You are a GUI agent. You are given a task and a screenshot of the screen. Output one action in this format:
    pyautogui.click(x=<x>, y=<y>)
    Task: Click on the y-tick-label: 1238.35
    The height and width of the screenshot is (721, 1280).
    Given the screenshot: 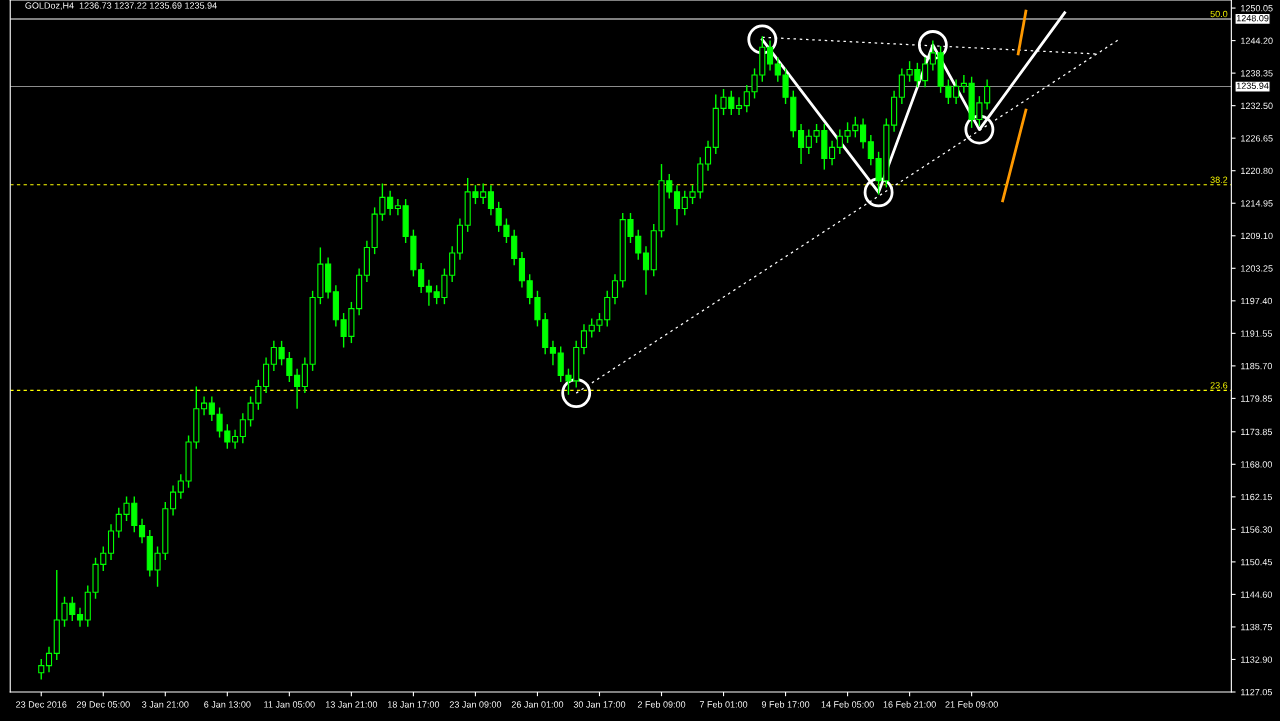 What is the action you would take?
    pyautogui.click(x=1257, y=73)
    